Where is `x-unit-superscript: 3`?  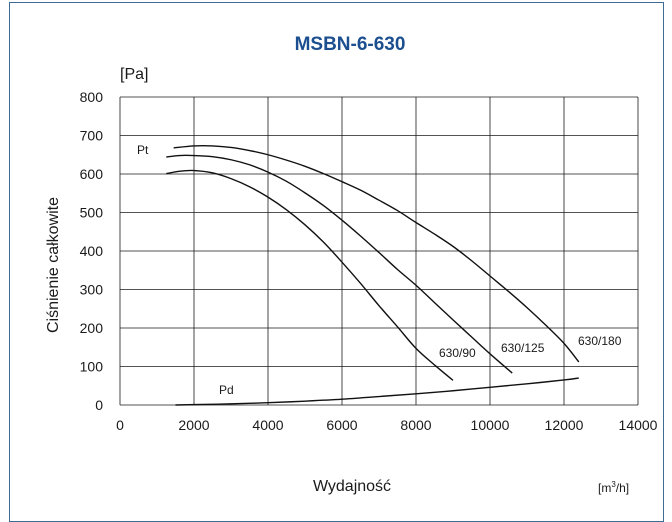
x-unit-superscript: 3 is located at coordinates (613, 484).